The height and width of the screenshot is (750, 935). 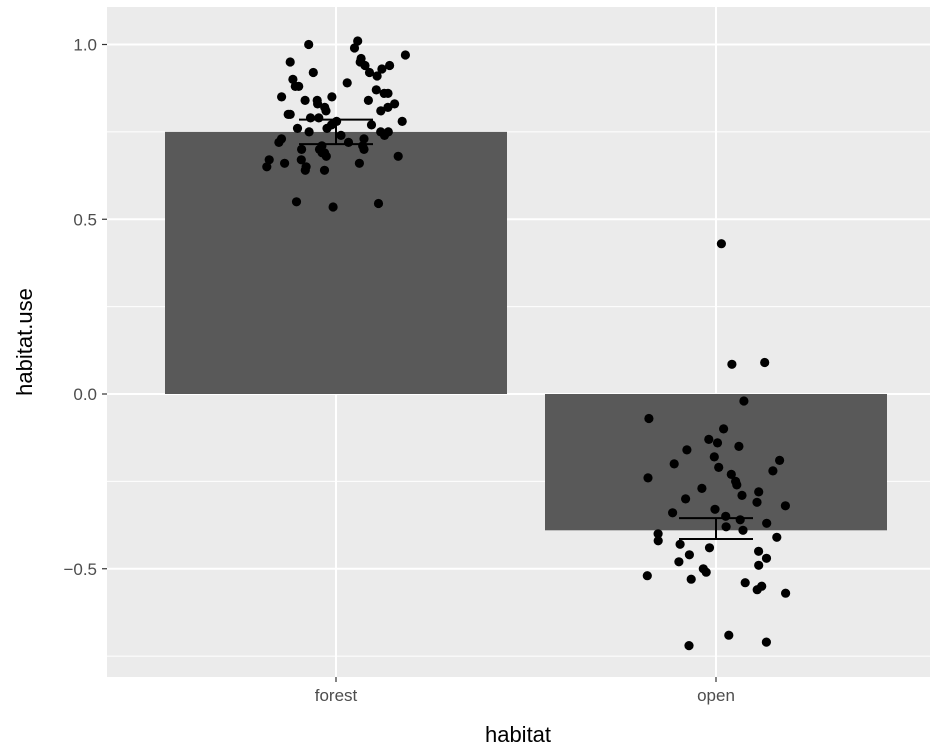 What do you see at coordinates (85, 394) in the screenshot?
I see `y-tick-label: 0.0` at bounding box center [85, 394].